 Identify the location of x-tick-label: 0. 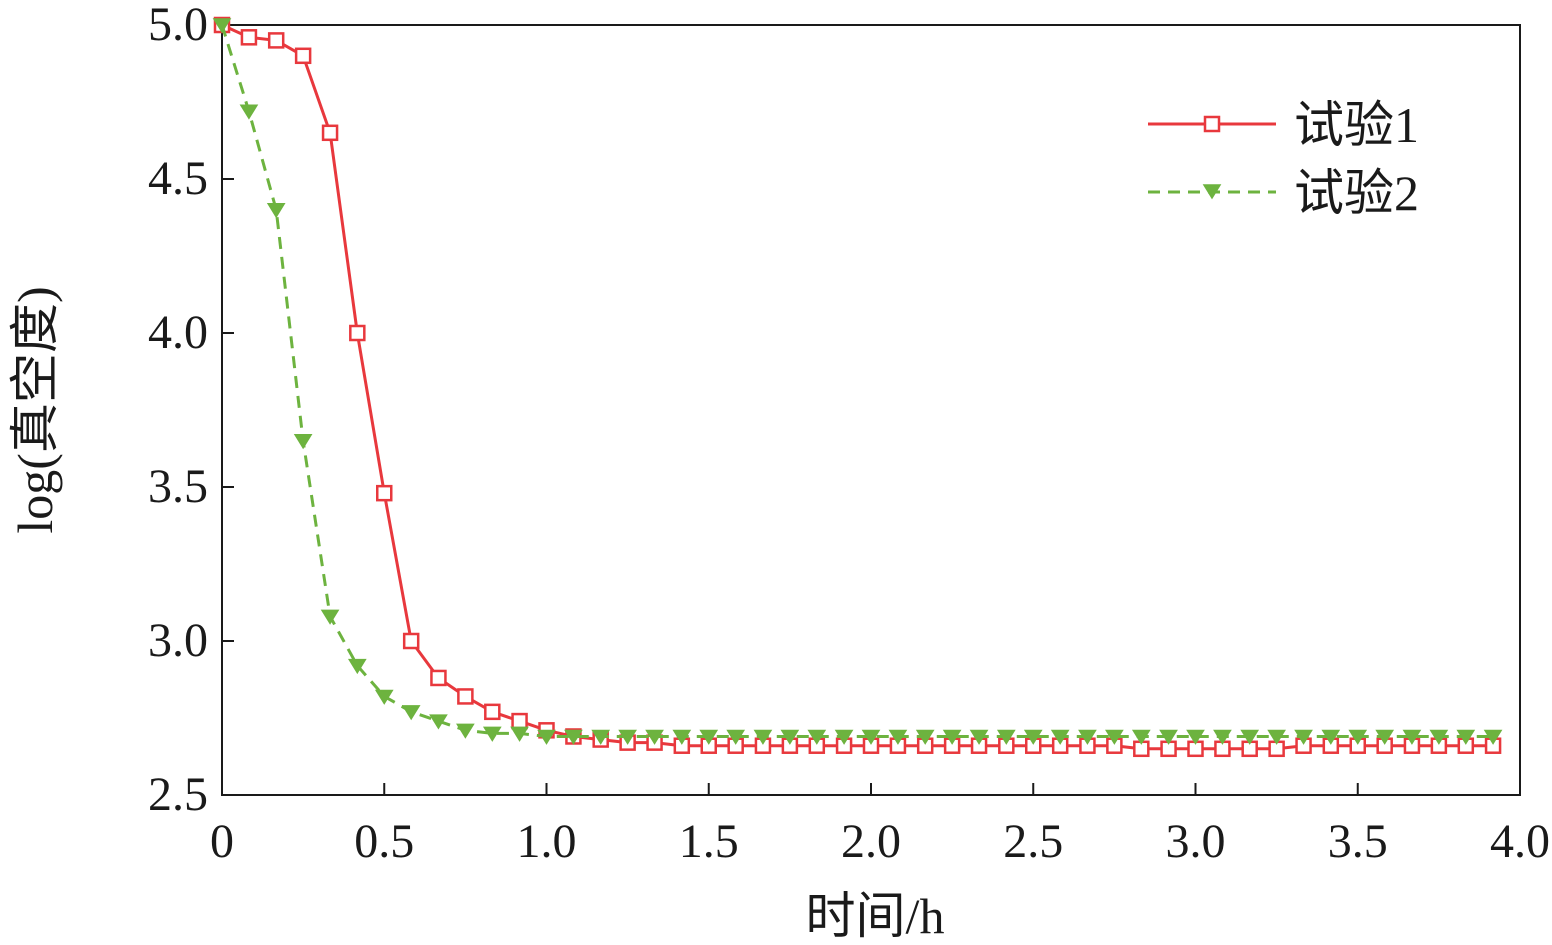
(222, 841).